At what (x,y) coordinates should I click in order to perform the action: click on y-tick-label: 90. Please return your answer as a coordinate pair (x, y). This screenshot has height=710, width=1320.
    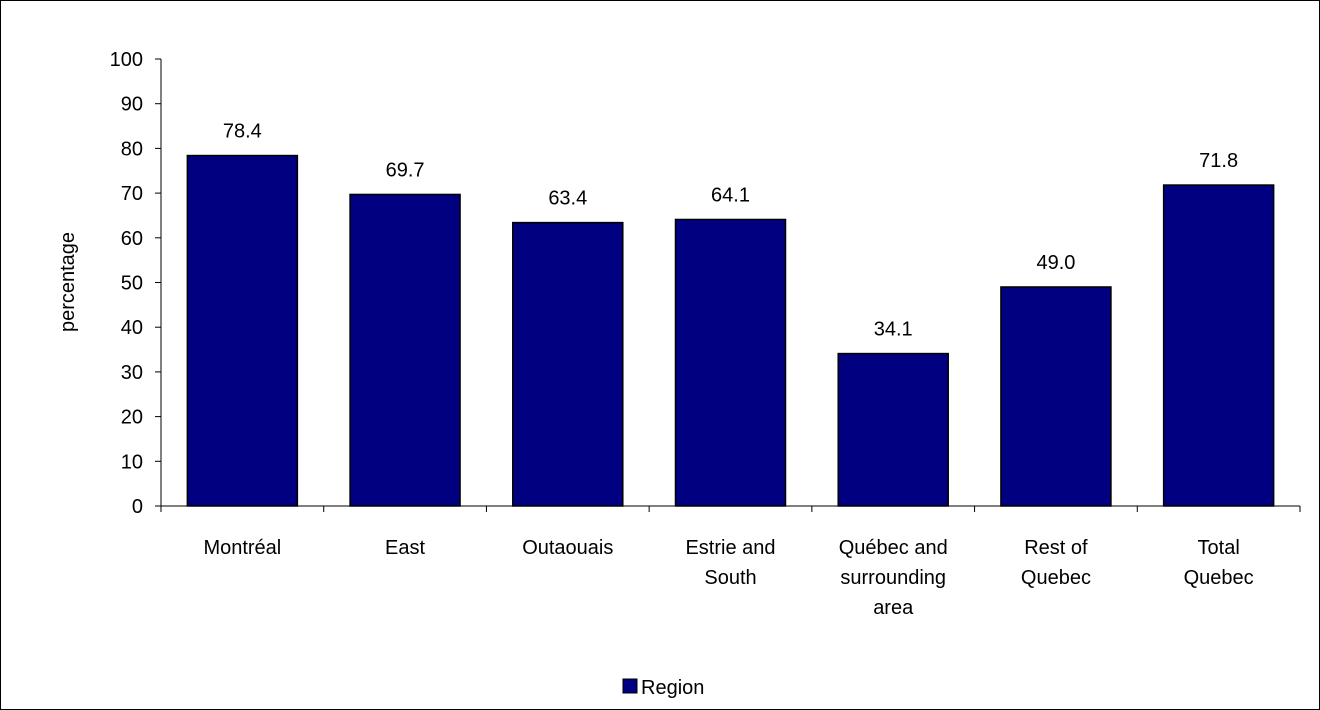
    Looking at the image, I should click on (132, 105).